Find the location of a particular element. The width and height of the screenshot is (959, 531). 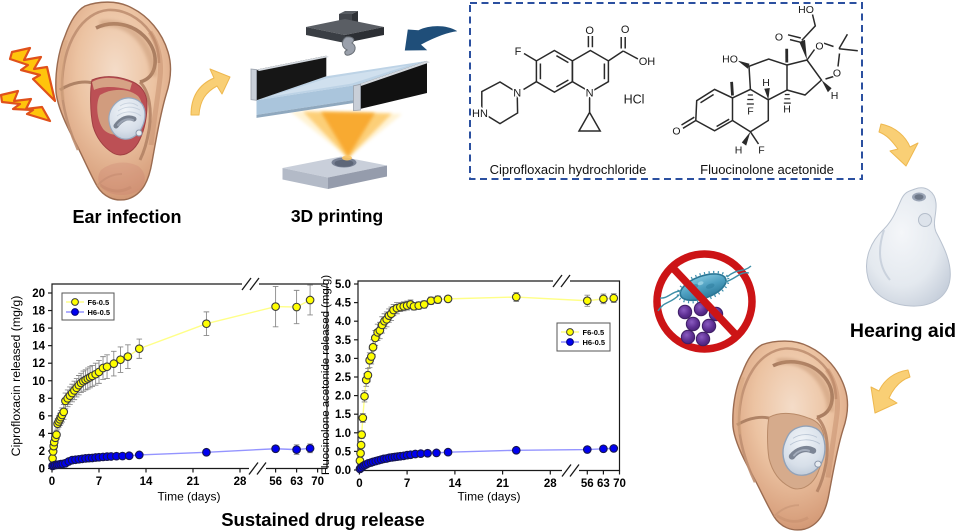

svg-text: OH is located at coordinates (647, 62).